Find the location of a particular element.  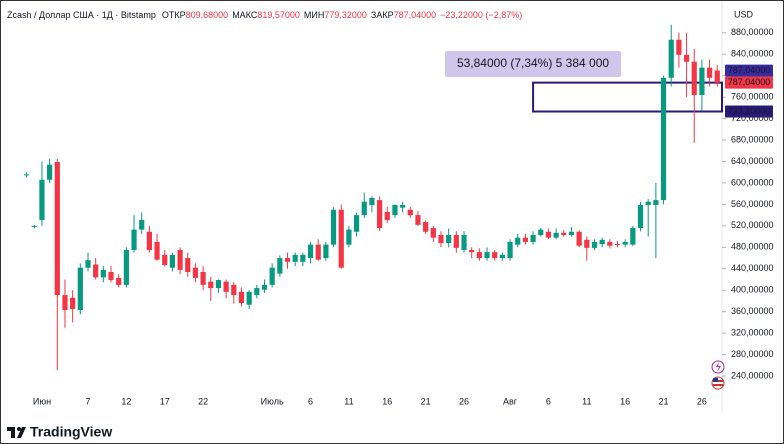

y-tick-label: 280,00000 is located at coordinates (752, 354).